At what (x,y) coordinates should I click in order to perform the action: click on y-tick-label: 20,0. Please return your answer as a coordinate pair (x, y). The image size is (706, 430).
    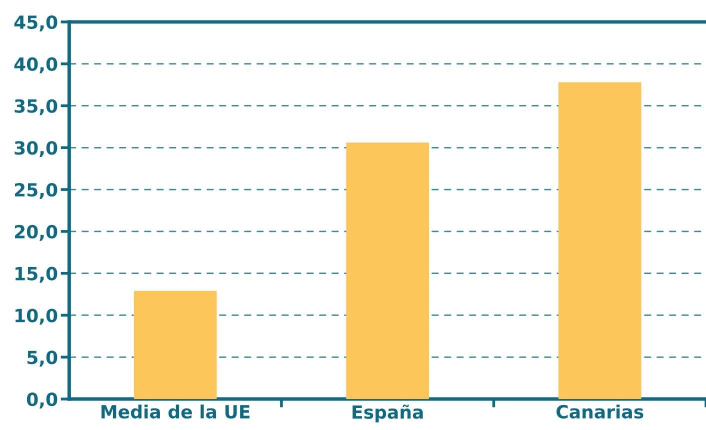
    Looking at the image, I should click on (36, 232).